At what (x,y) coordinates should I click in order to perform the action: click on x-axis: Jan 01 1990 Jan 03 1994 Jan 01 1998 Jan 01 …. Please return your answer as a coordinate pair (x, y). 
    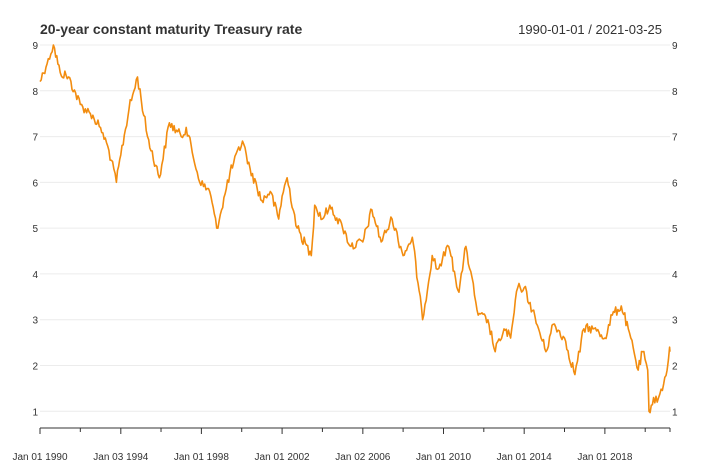
    Looking at the image, I should click on (341, 445).